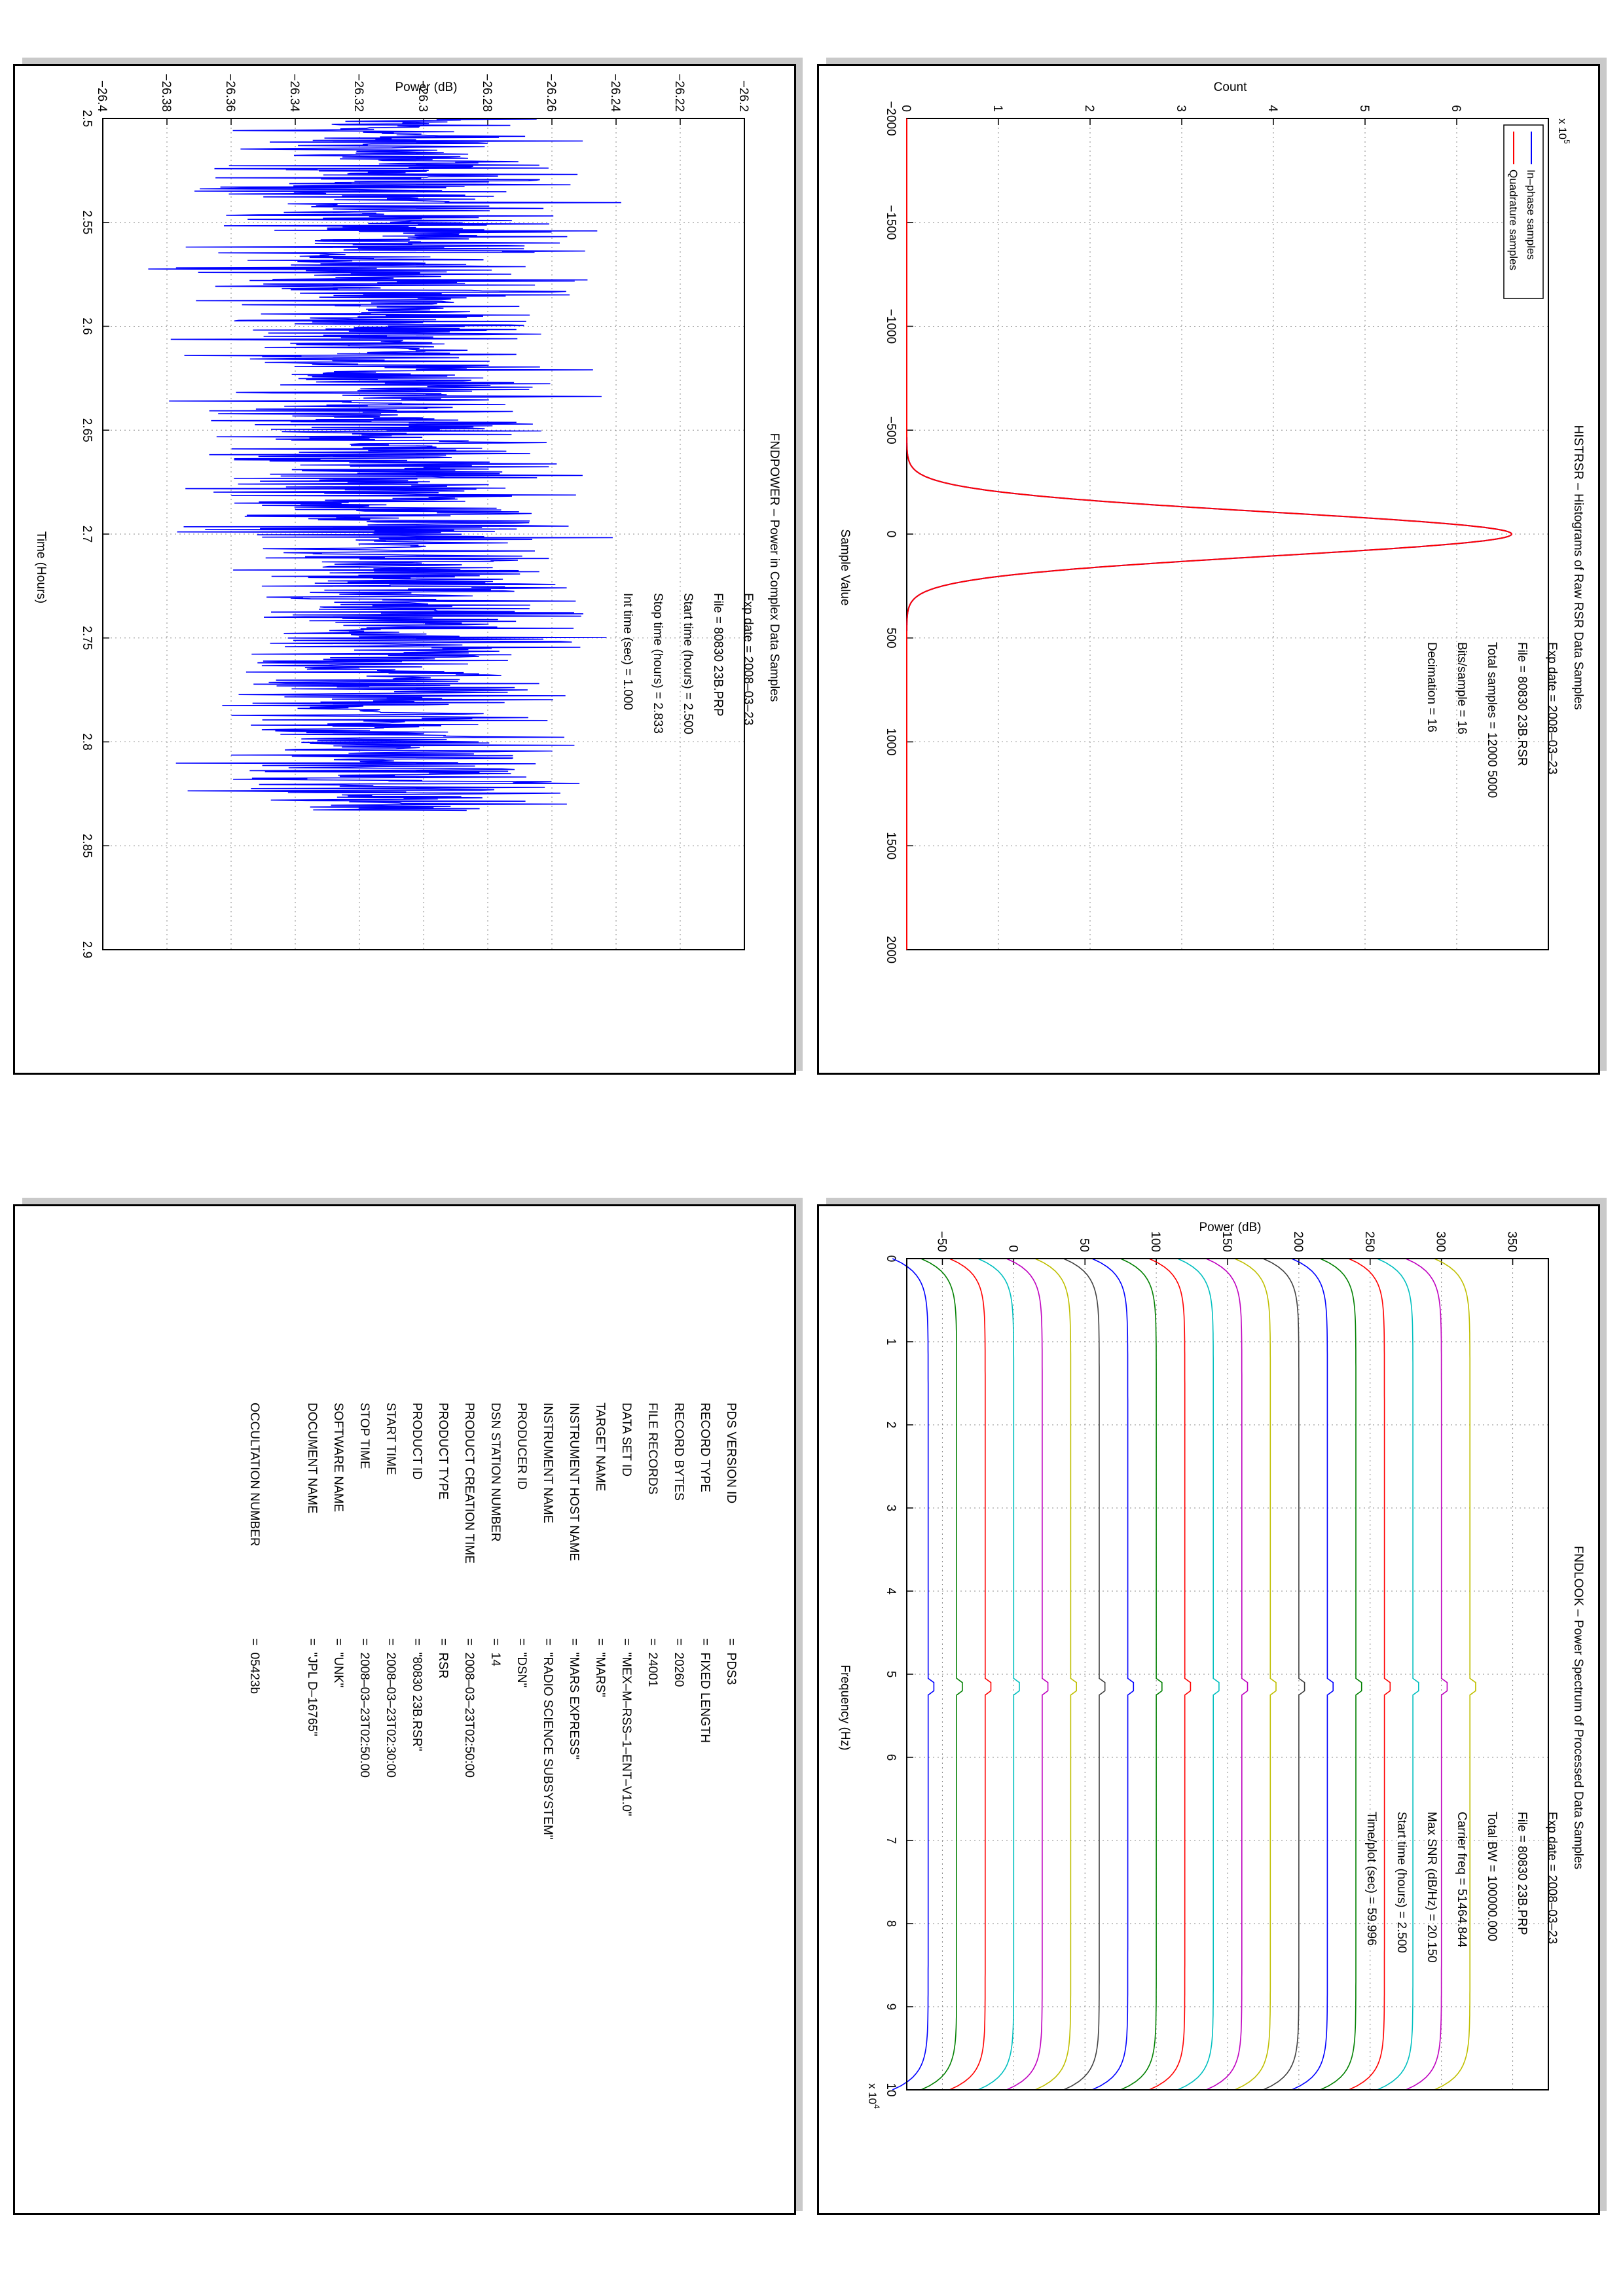  Describe the element at coordinates (600, 1447) in the screenshot. I see `label-key: TARGET NAME` at that location.